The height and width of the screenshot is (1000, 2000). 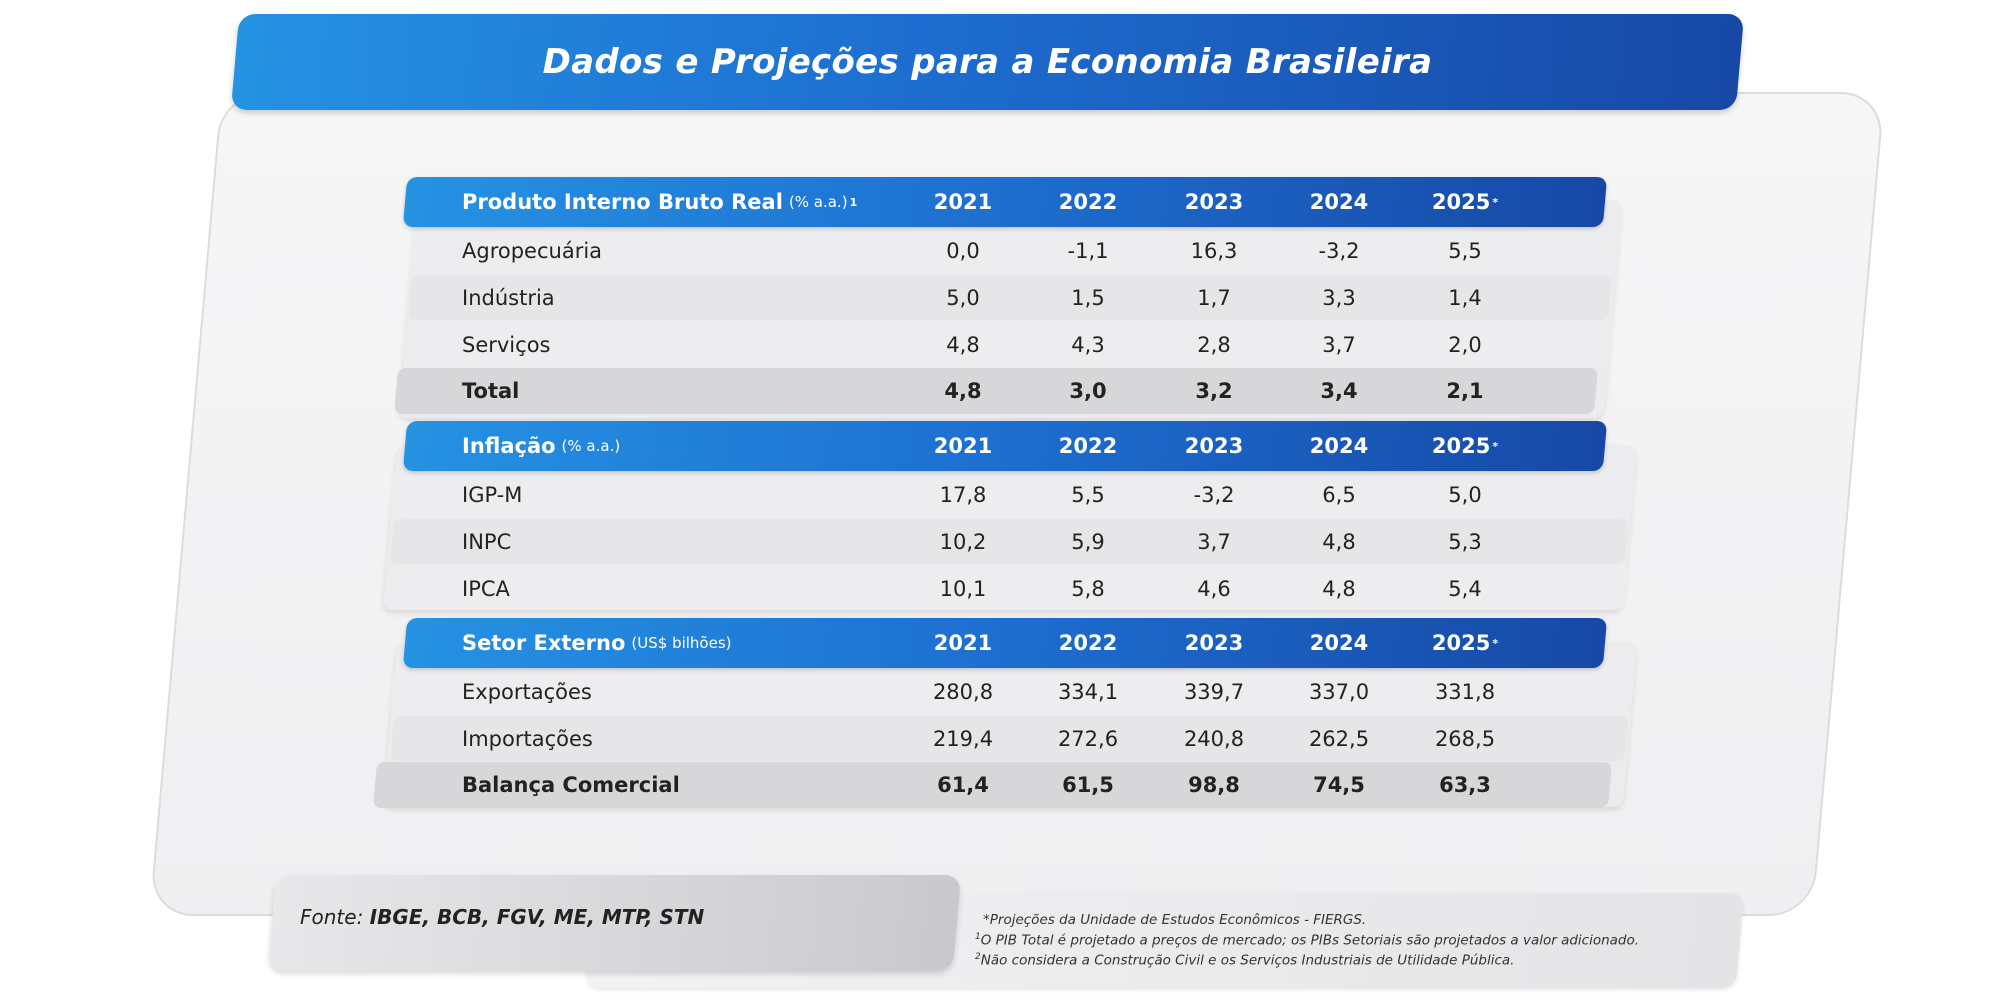 What do you see at coordinates (1339, 391) in the screenshot?
I see `total-value: 3,4` at bounding box center [1339, 391].